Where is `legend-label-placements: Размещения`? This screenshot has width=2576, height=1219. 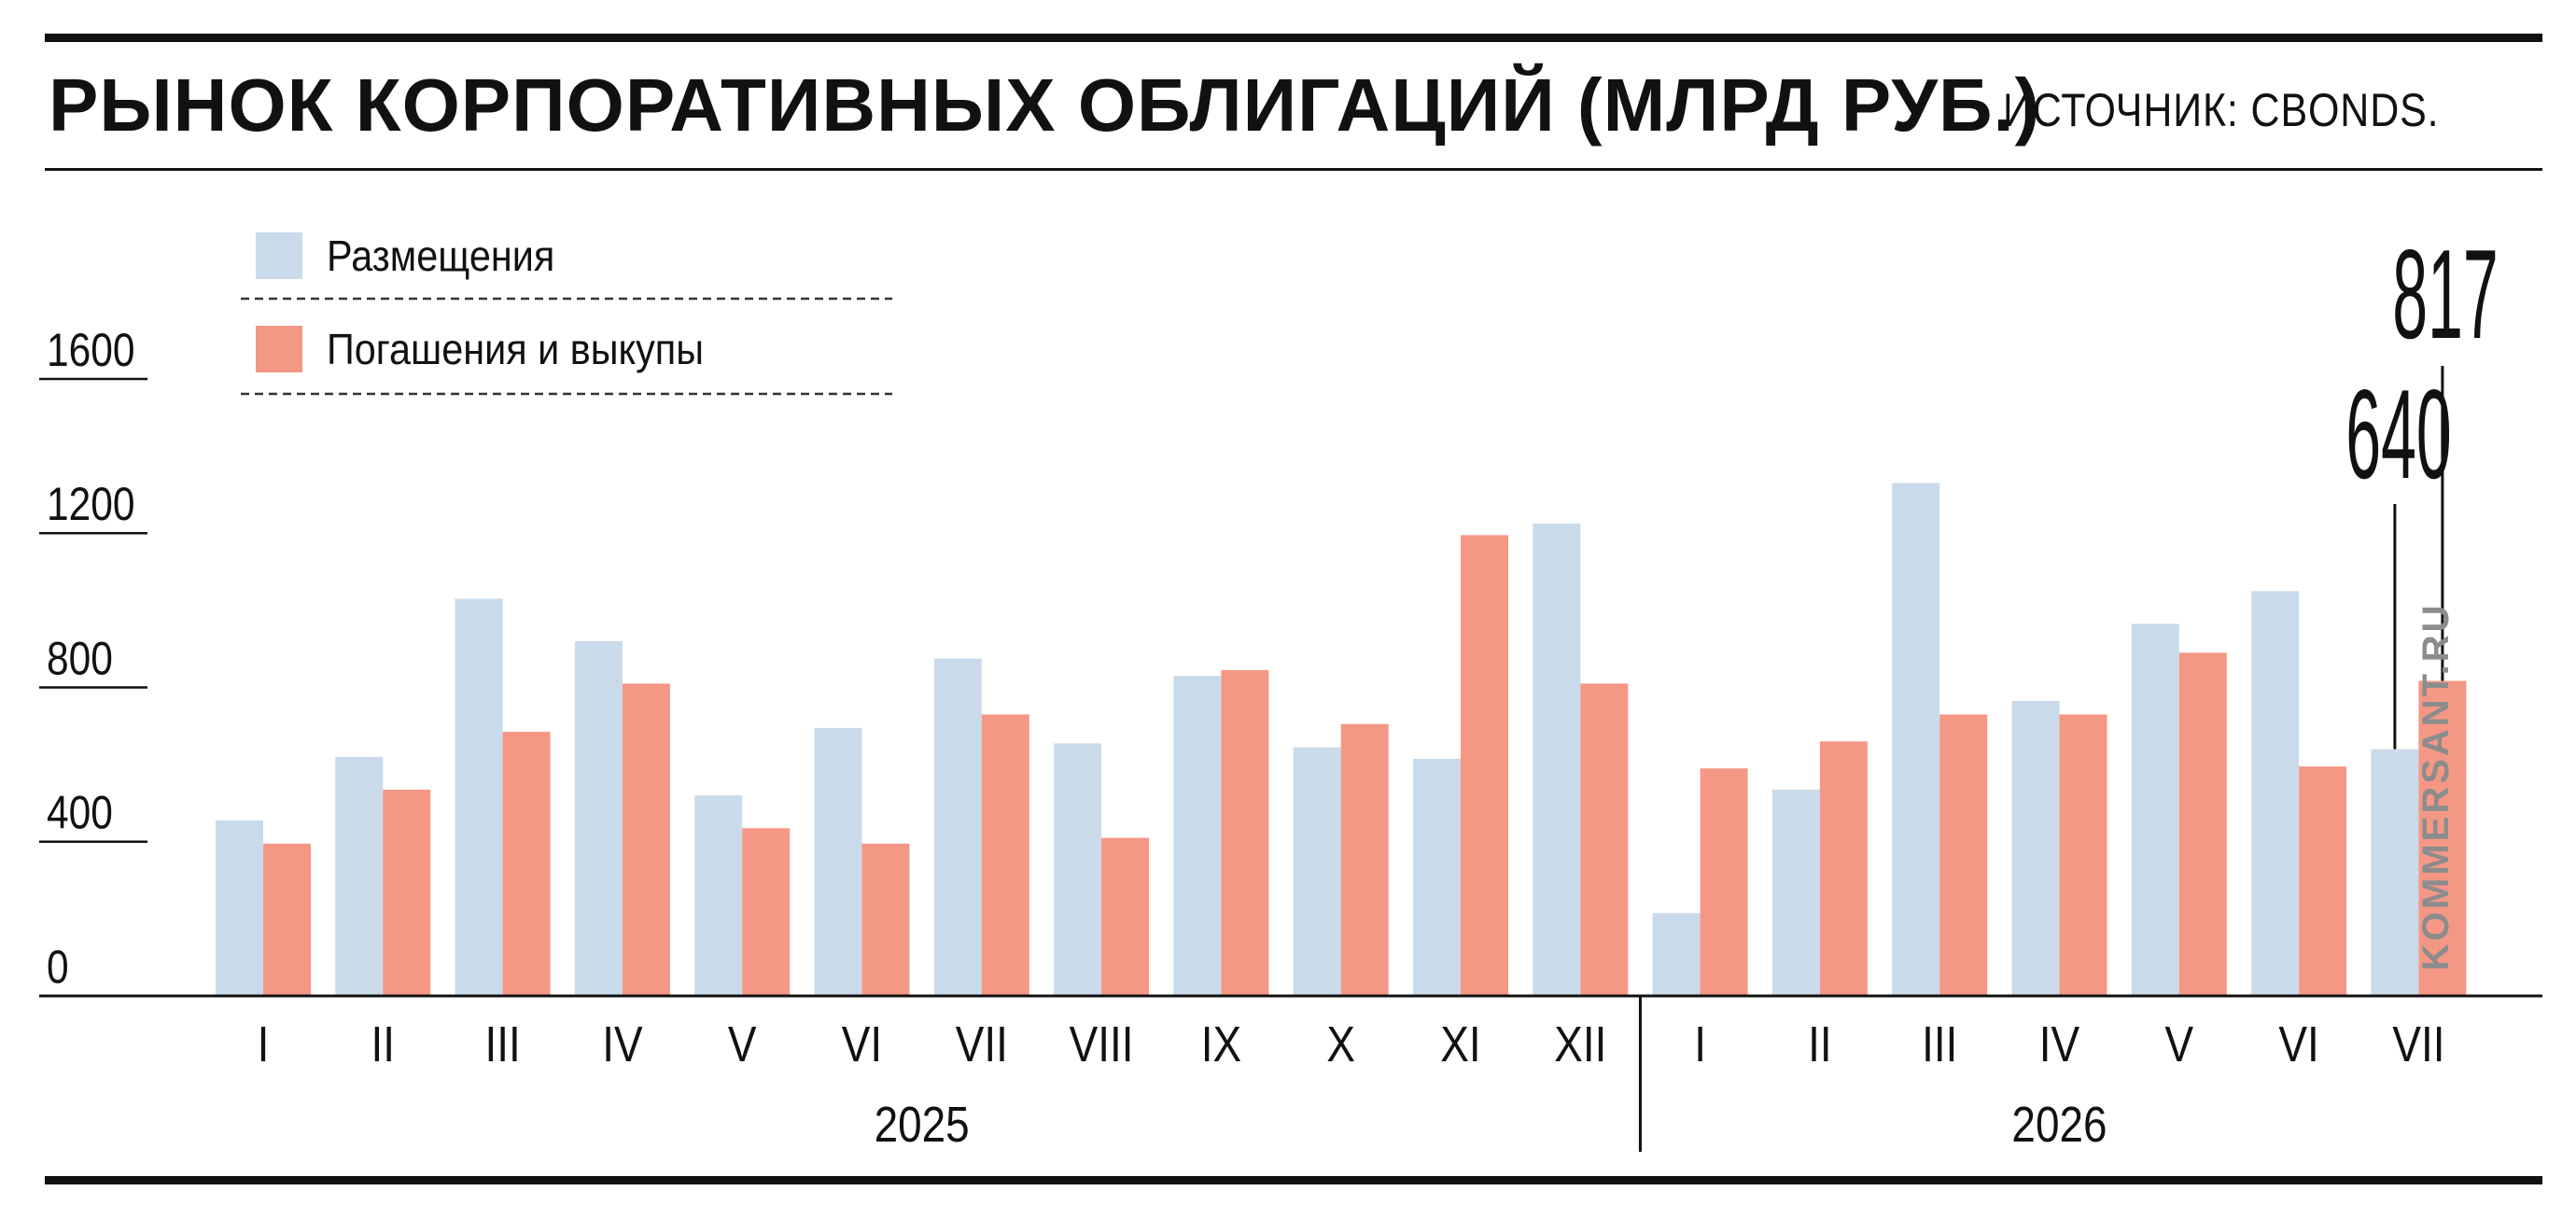
legend-label-placements: Размещения is located at coordinates (441, 255).